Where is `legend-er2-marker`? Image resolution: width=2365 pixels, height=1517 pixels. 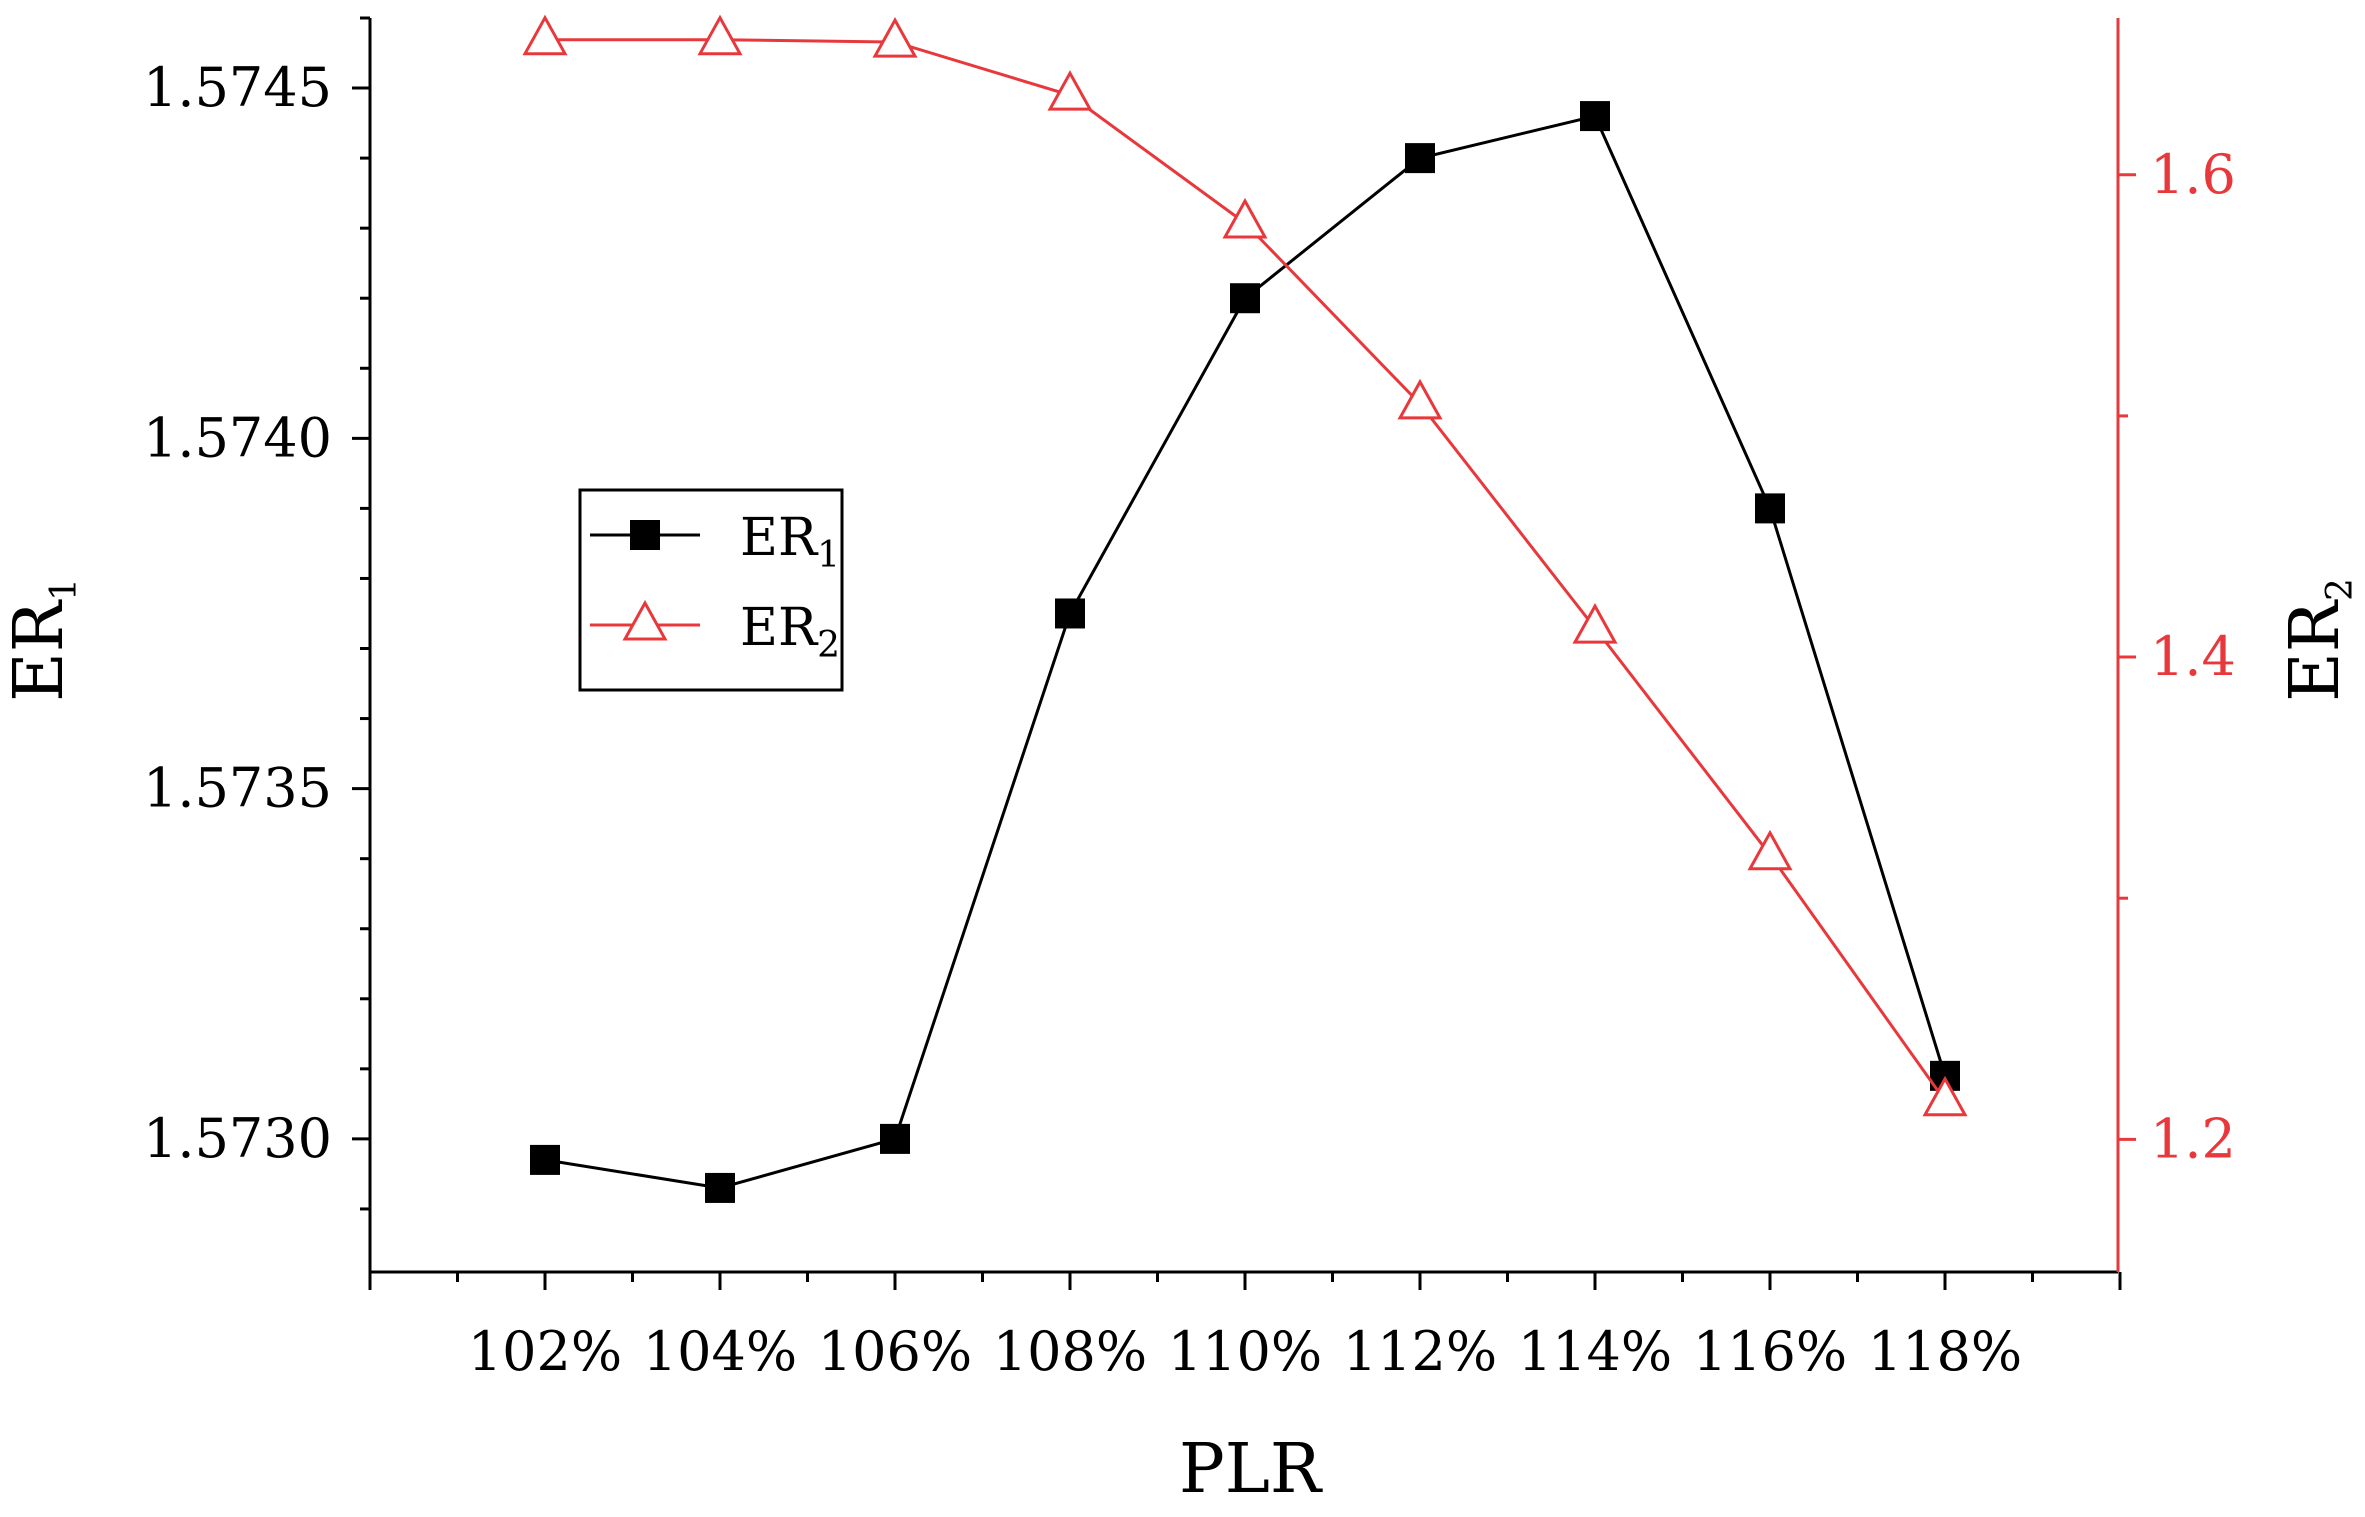
legend-er2-marker is located at coordinates (645, 620).